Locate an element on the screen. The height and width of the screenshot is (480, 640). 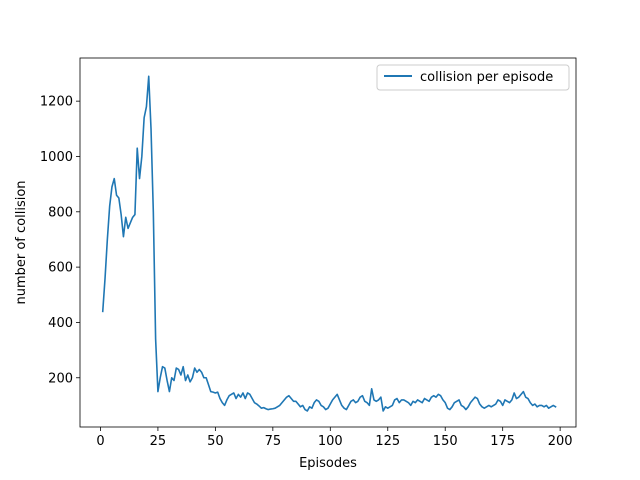
y-tick-label: 600 is located at coordinates (60, 268).